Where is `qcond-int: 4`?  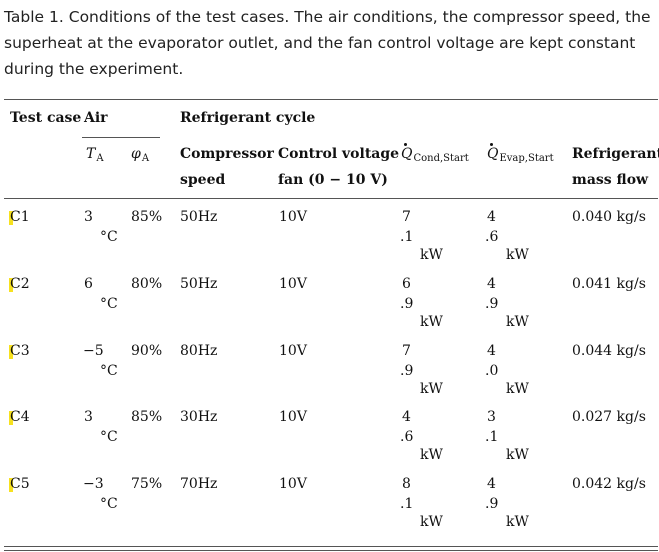
qcond-int: 4 is located at coordinates (406, 417).